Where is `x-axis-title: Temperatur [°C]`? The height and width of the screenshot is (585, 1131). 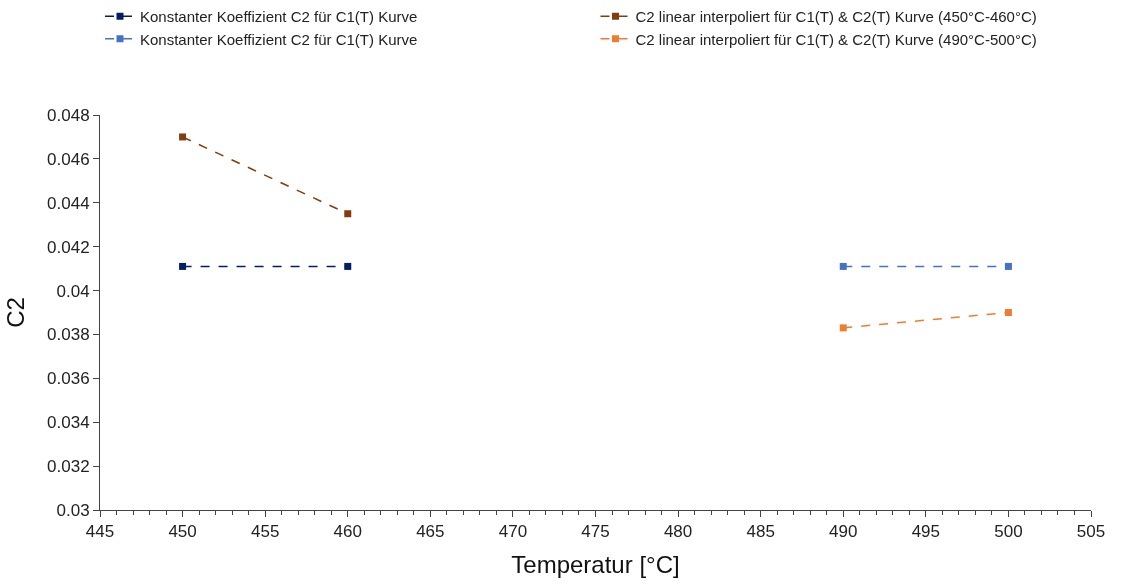
x-axis-title: Temperatur [°C] is located at coordinates (595, 564).